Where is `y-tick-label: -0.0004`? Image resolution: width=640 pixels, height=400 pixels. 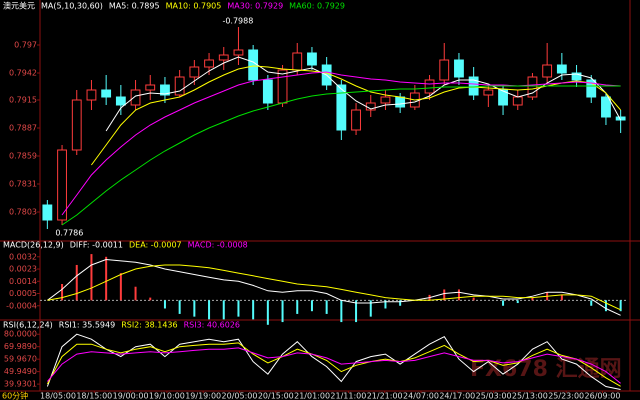
y-tick-label: -0.0004 is located at coordinates (21, 305).